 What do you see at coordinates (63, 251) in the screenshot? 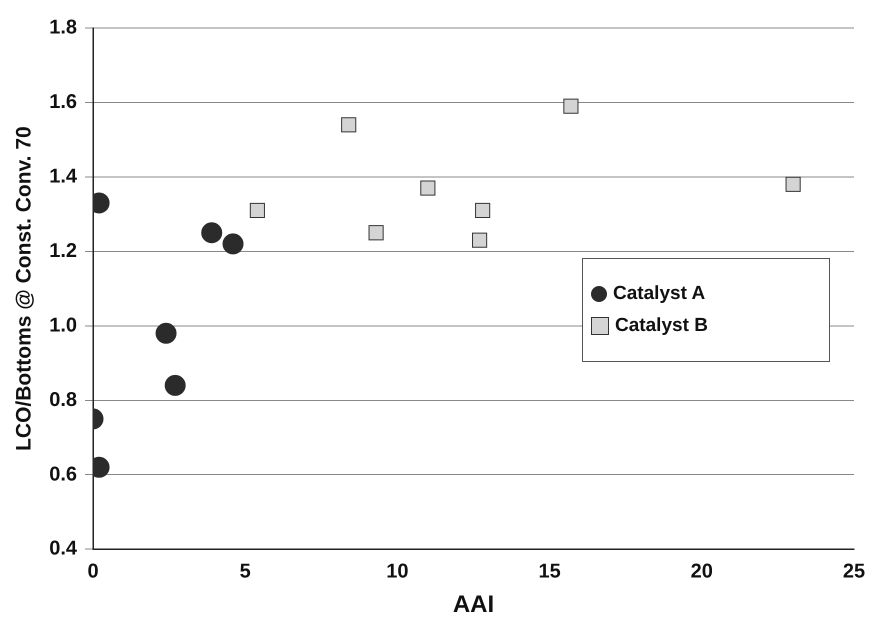
I see `y-tick-label: 1.2` at bounding box center [63, 251].